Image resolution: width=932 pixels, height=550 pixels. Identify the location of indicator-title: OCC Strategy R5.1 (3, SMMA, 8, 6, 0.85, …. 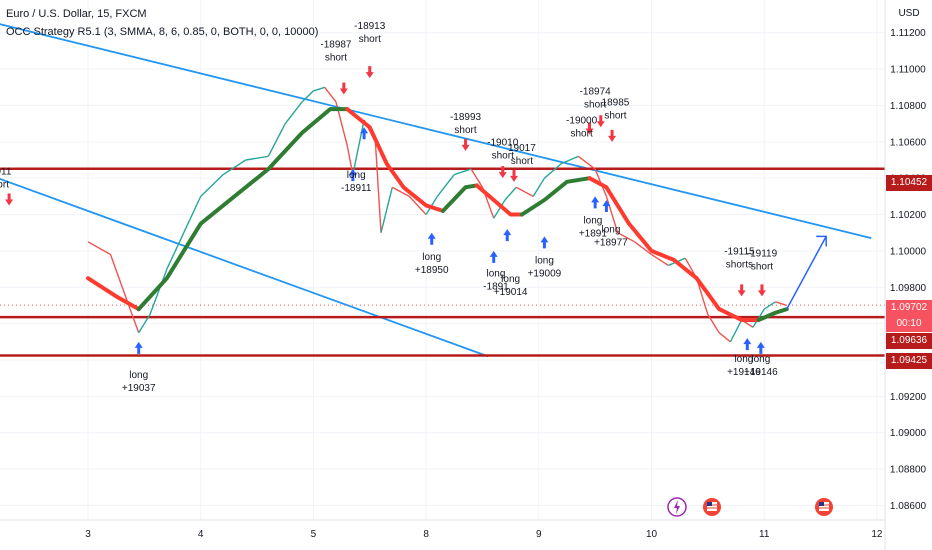
(162, 32).